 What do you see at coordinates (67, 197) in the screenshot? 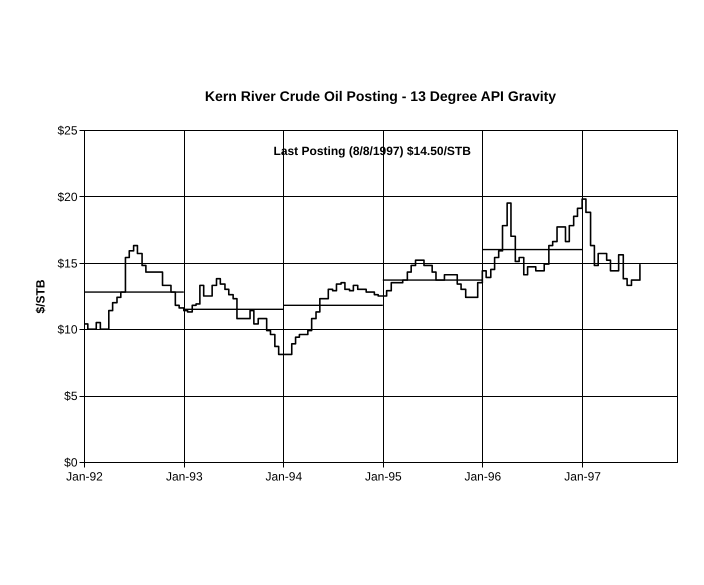
I see `y-tick-label: $20` at bounding box center [67, 197].